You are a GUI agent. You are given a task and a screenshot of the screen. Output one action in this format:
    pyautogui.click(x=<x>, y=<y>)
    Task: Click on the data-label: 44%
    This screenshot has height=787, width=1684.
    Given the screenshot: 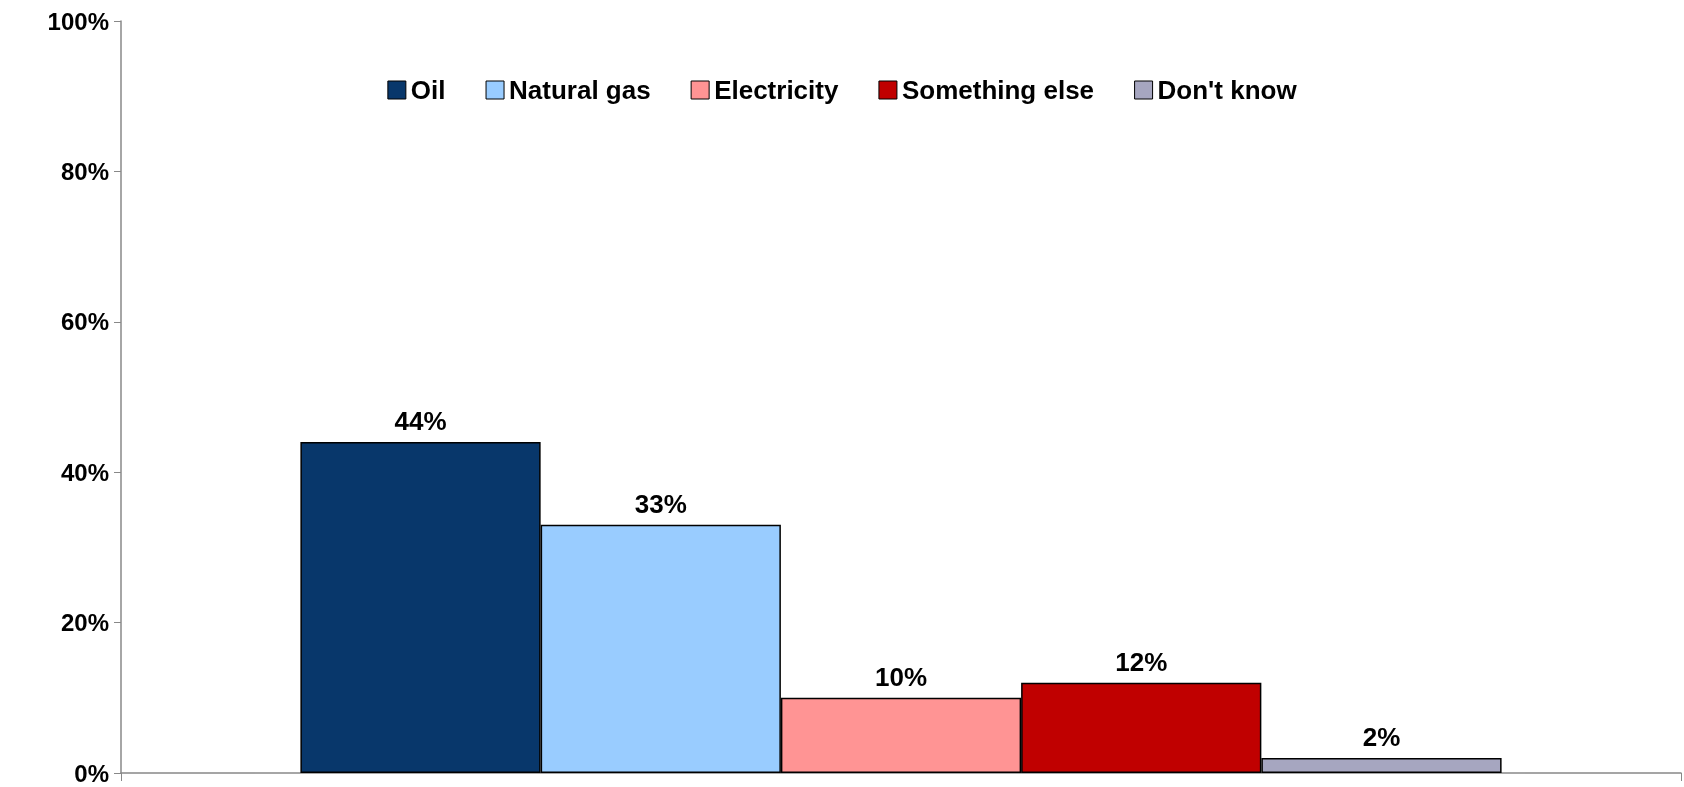 What is the action you would take?
    pyautogui.click(x=420, y=421)
    